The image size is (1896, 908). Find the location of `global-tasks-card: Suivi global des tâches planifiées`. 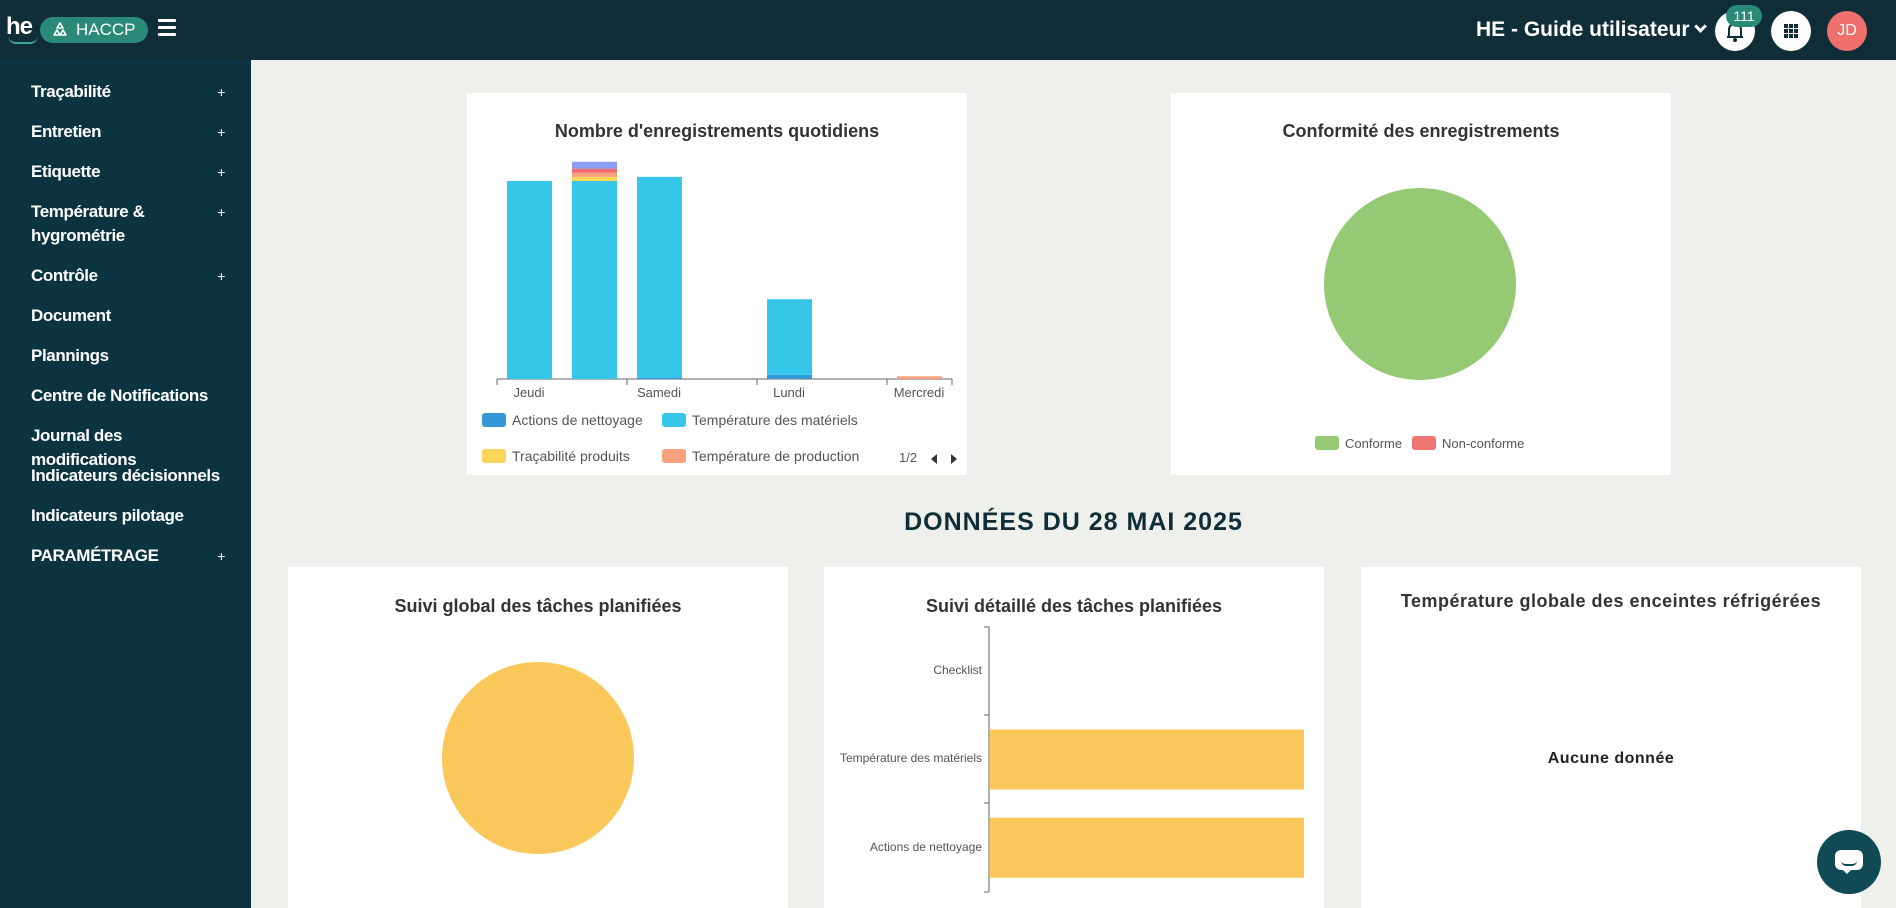

global-tasks-card: Suivi global des tâches planifiées is located at coordinates (538, 737).